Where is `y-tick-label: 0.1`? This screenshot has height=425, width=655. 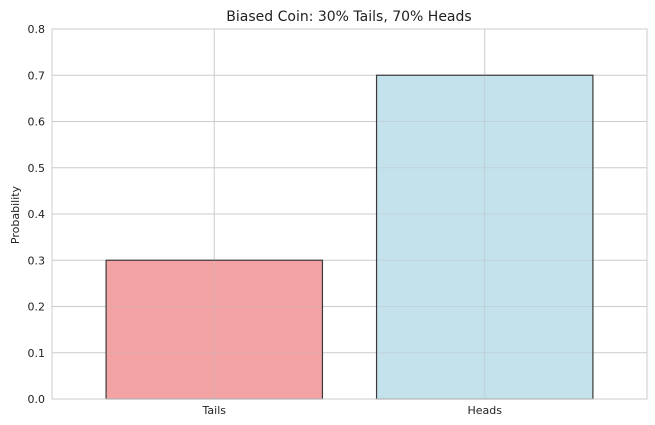 y-tick-label: 0.1 is located at coordinates (37, 353).